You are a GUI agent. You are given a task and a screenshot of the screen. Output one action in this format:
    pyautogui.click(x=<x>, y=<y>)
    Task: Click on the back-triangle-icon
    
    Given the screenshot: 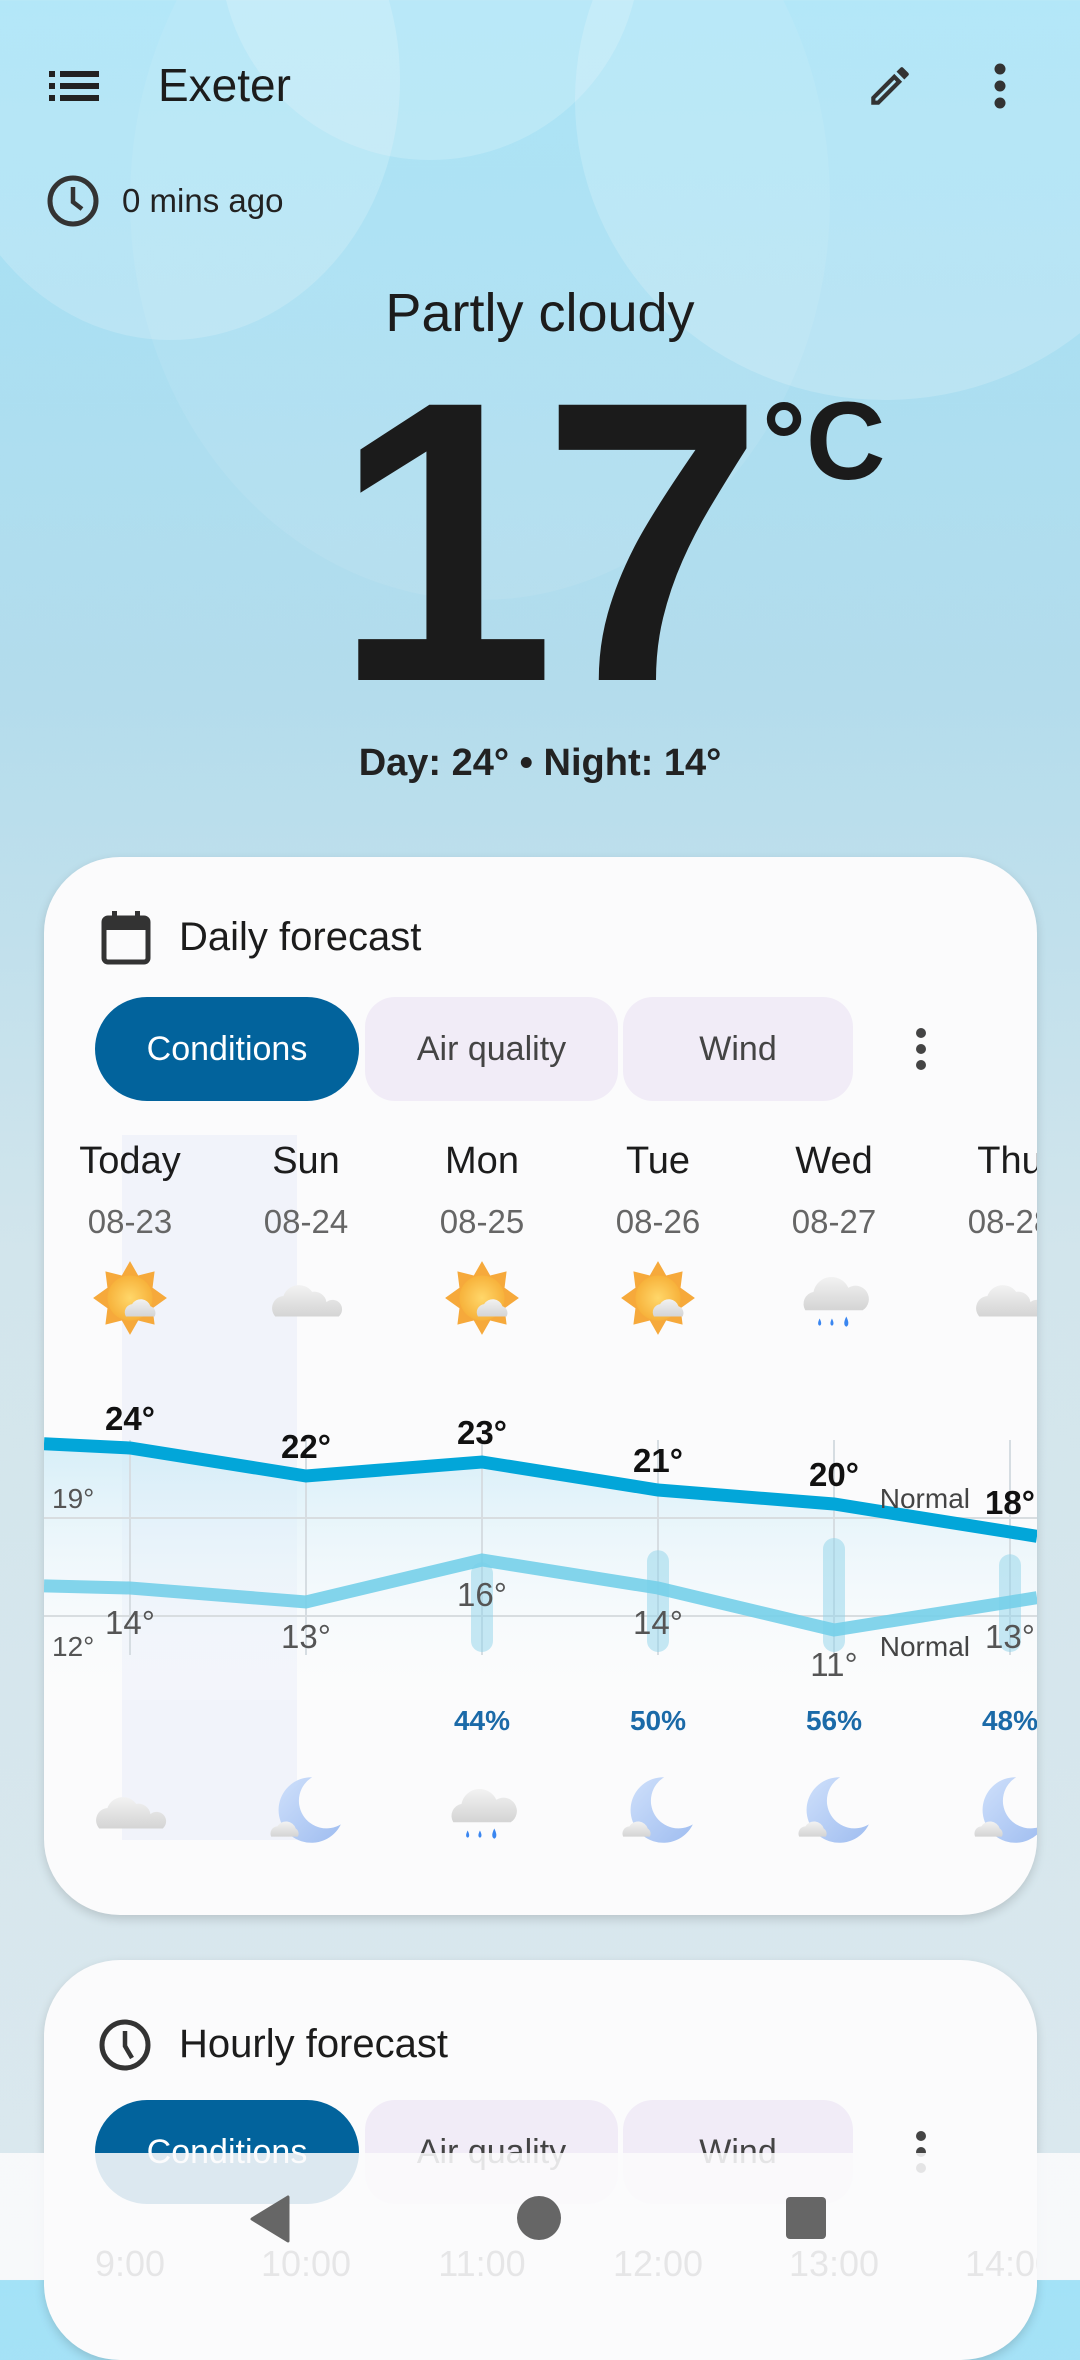 What is the action you would take?
    pyautogui.click(x=269, y=2219)
    